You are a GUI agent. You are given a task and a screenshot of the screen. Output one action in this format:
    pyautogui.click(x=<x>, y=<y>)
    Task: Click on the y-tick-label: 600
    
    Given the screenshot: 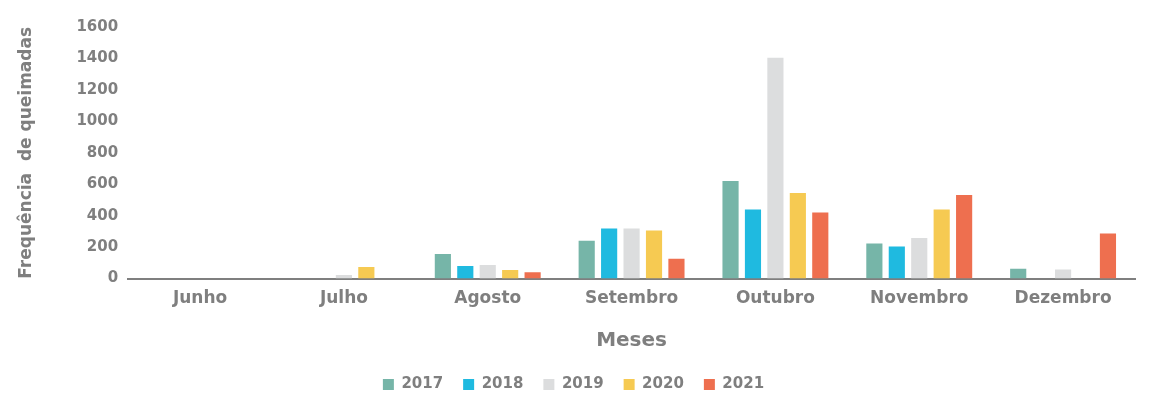 What is the action you would take?
    pyautogui.click(x=102, y=183)
    